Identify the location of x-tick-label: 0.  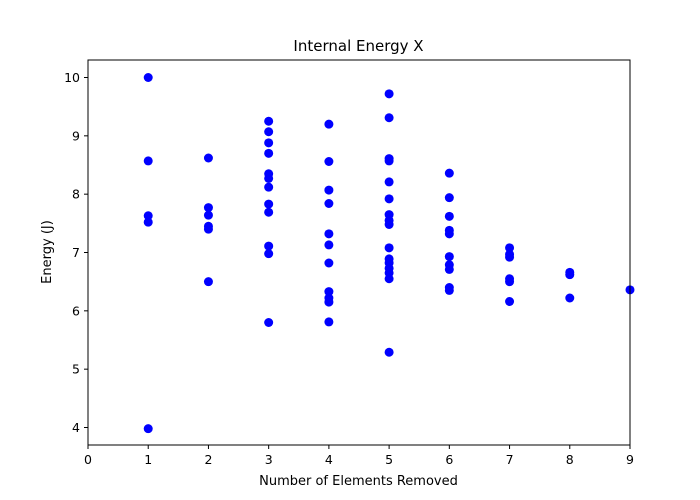
(88, 459).